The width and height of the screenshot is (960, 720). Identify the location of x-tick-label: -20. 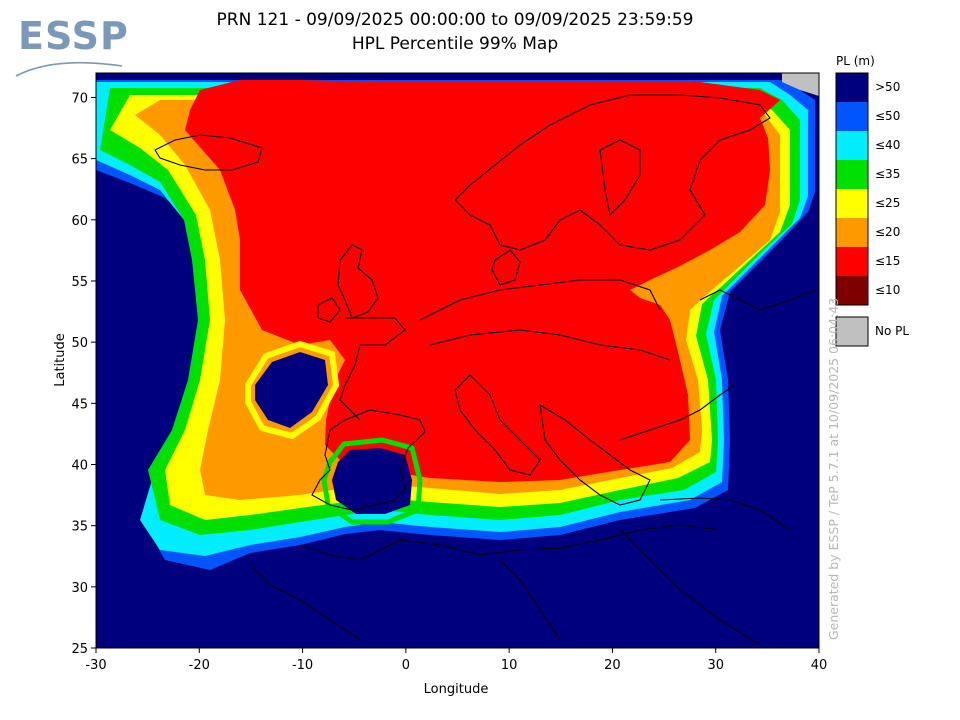
(199, 665).